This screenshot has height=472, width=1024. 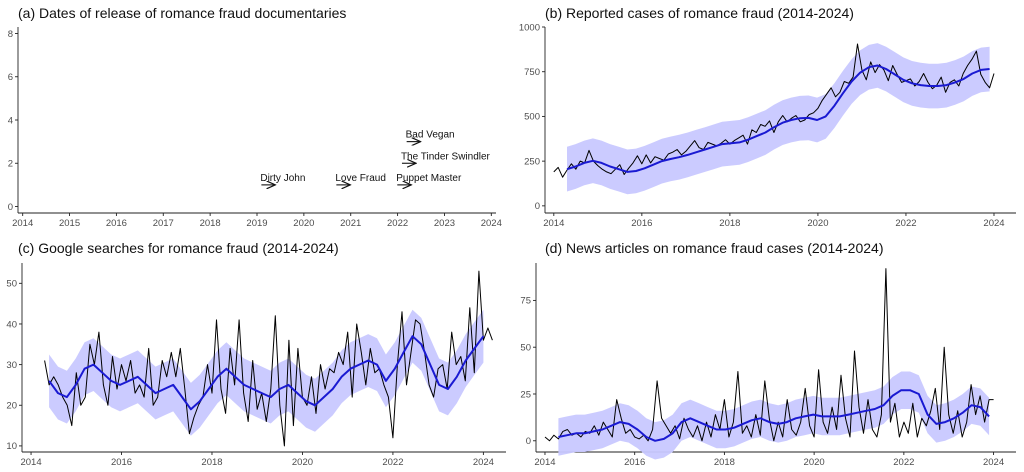 What do you see at coordinates (11, 365) in the screenshot?
I see `y-tick-label: 30` at bounding box center [11, 365].